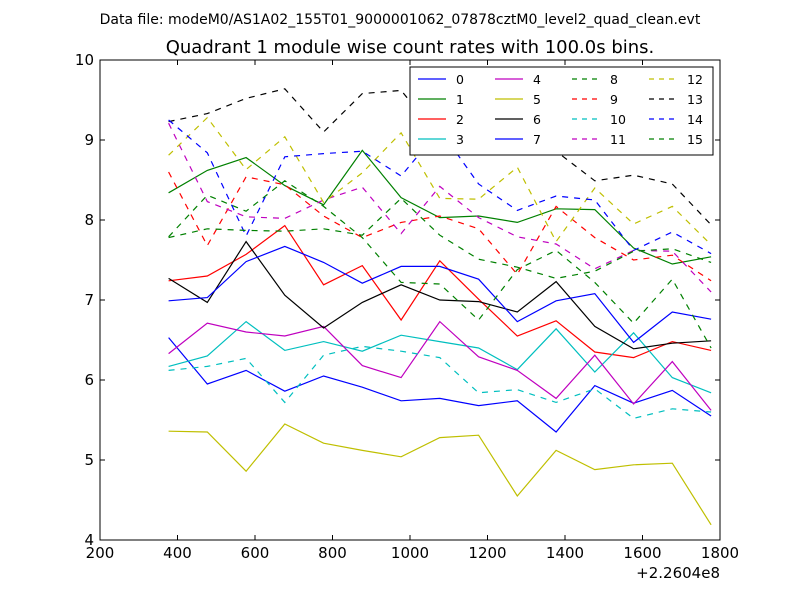 The width and height of the screenshot is (800, 600). What do you see at coordinates (89, 140) in the screenshot?
I see `y-tick-label: 9` at bounding box center [89, 140].